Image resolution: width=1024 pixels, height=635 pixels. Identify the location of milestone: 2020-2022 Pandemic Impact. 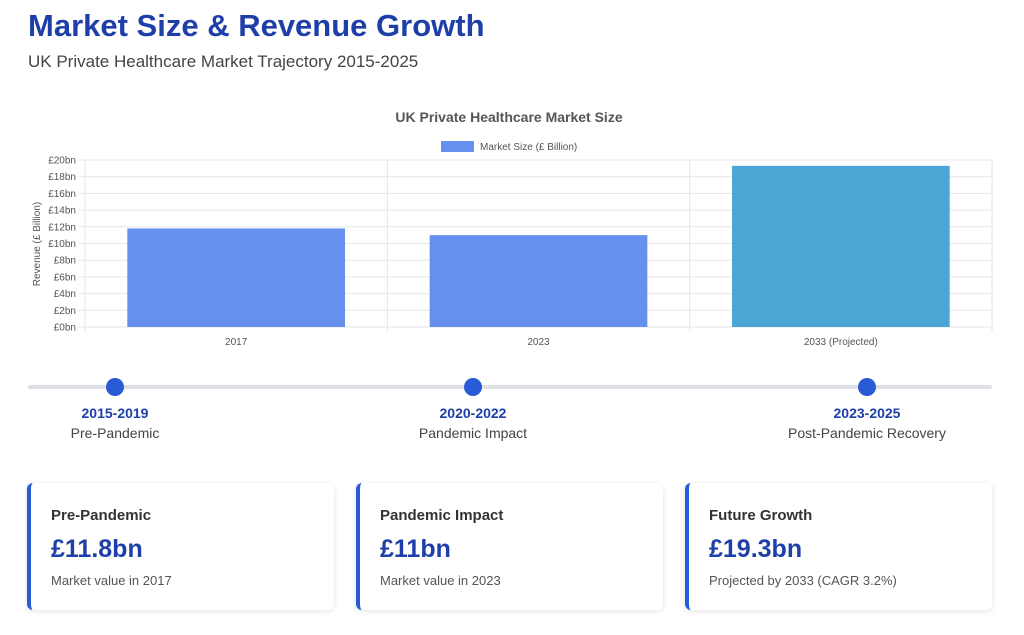
(473, 409).